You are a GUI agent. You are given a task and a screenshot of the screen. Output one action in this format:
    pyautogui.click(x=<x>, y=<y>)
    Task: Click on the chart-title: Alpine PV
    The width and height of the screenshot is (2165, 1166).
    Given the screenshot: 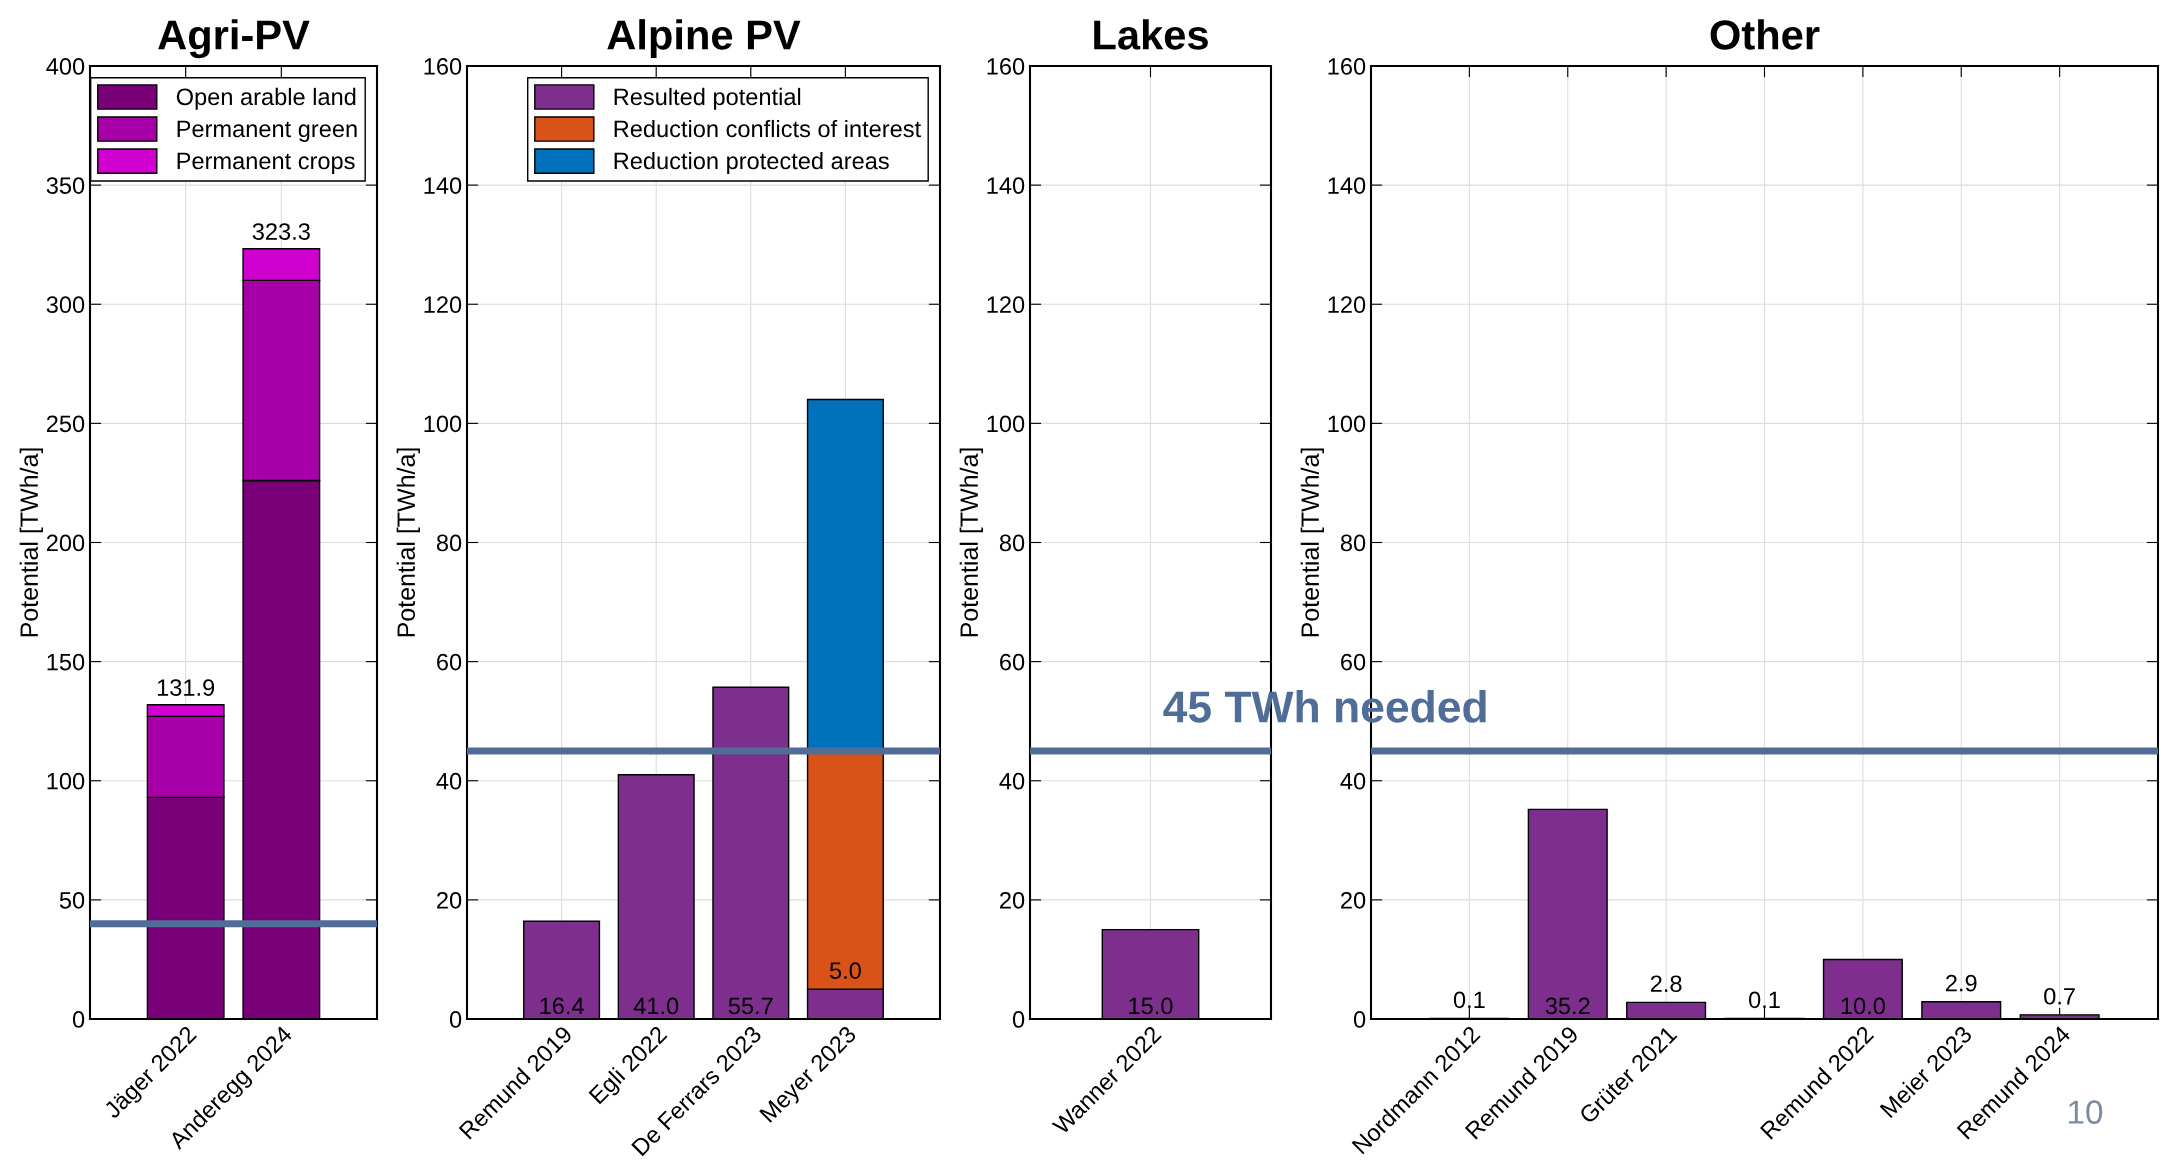 What is the action you would take?
    pyautogui.click(x=704, y=38)
    